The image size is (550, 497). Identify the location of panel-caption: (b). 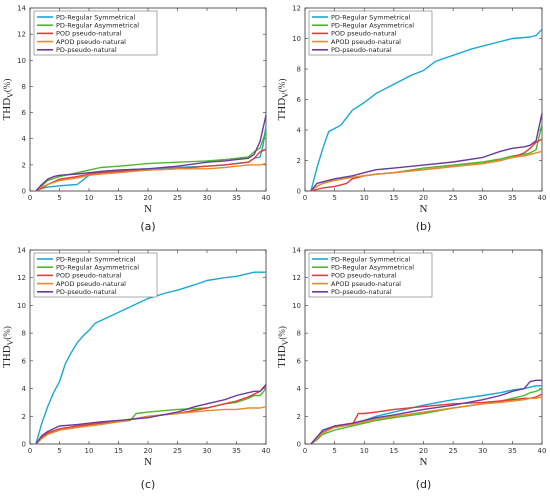
(424, 226).